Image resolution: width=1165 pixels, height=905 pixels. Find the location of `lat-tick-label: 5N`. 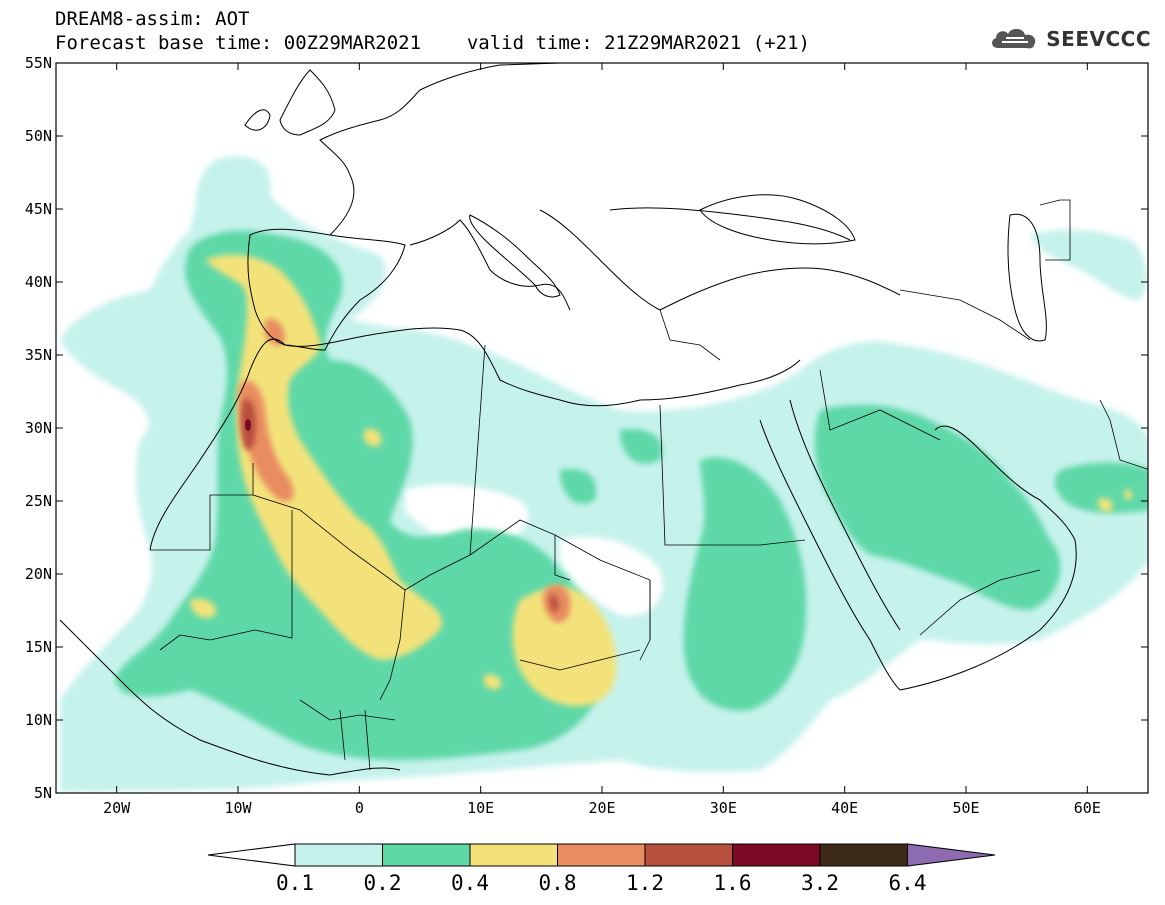

lat-tick-label: 5N is located at coordinates (43, 793).